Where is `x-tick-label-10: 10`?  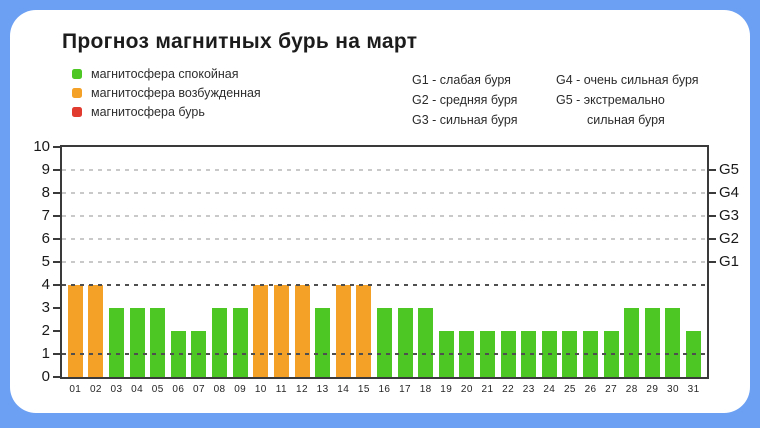
x-tick-label-10: 10 is located at coordinates (260, 389).